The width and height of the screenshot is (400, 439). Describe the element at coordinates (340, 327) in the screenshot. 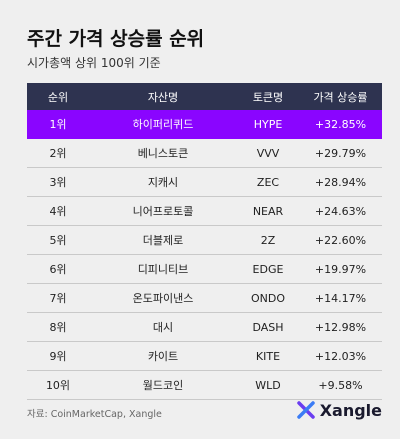

I see `table-cell: +12.98%` at that location.